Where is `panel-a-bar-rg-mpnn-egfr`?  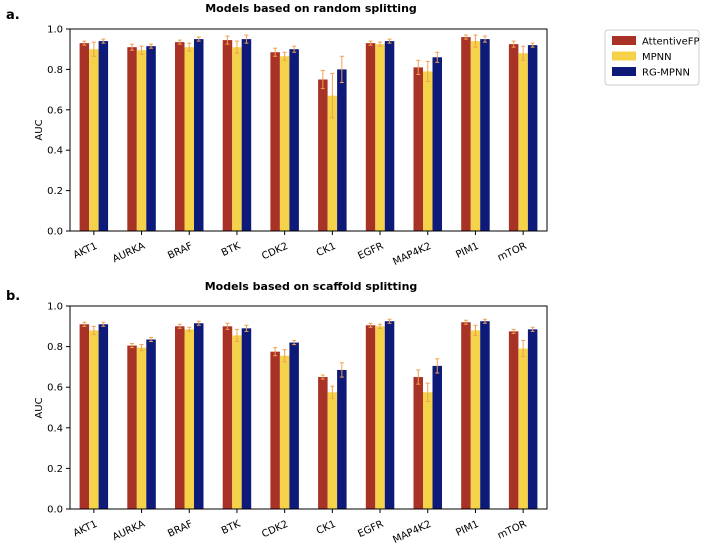
panel-a-bar-rg-mpnn-egfr is located at coordinates (389, 136).